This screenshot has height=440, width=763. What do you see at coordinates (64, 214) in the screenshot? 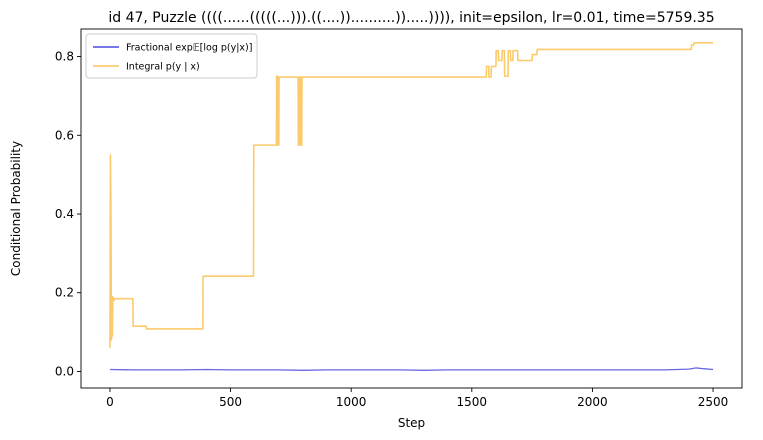
I see `y-tick-label: 0.4` at bounding box center [64, 214].